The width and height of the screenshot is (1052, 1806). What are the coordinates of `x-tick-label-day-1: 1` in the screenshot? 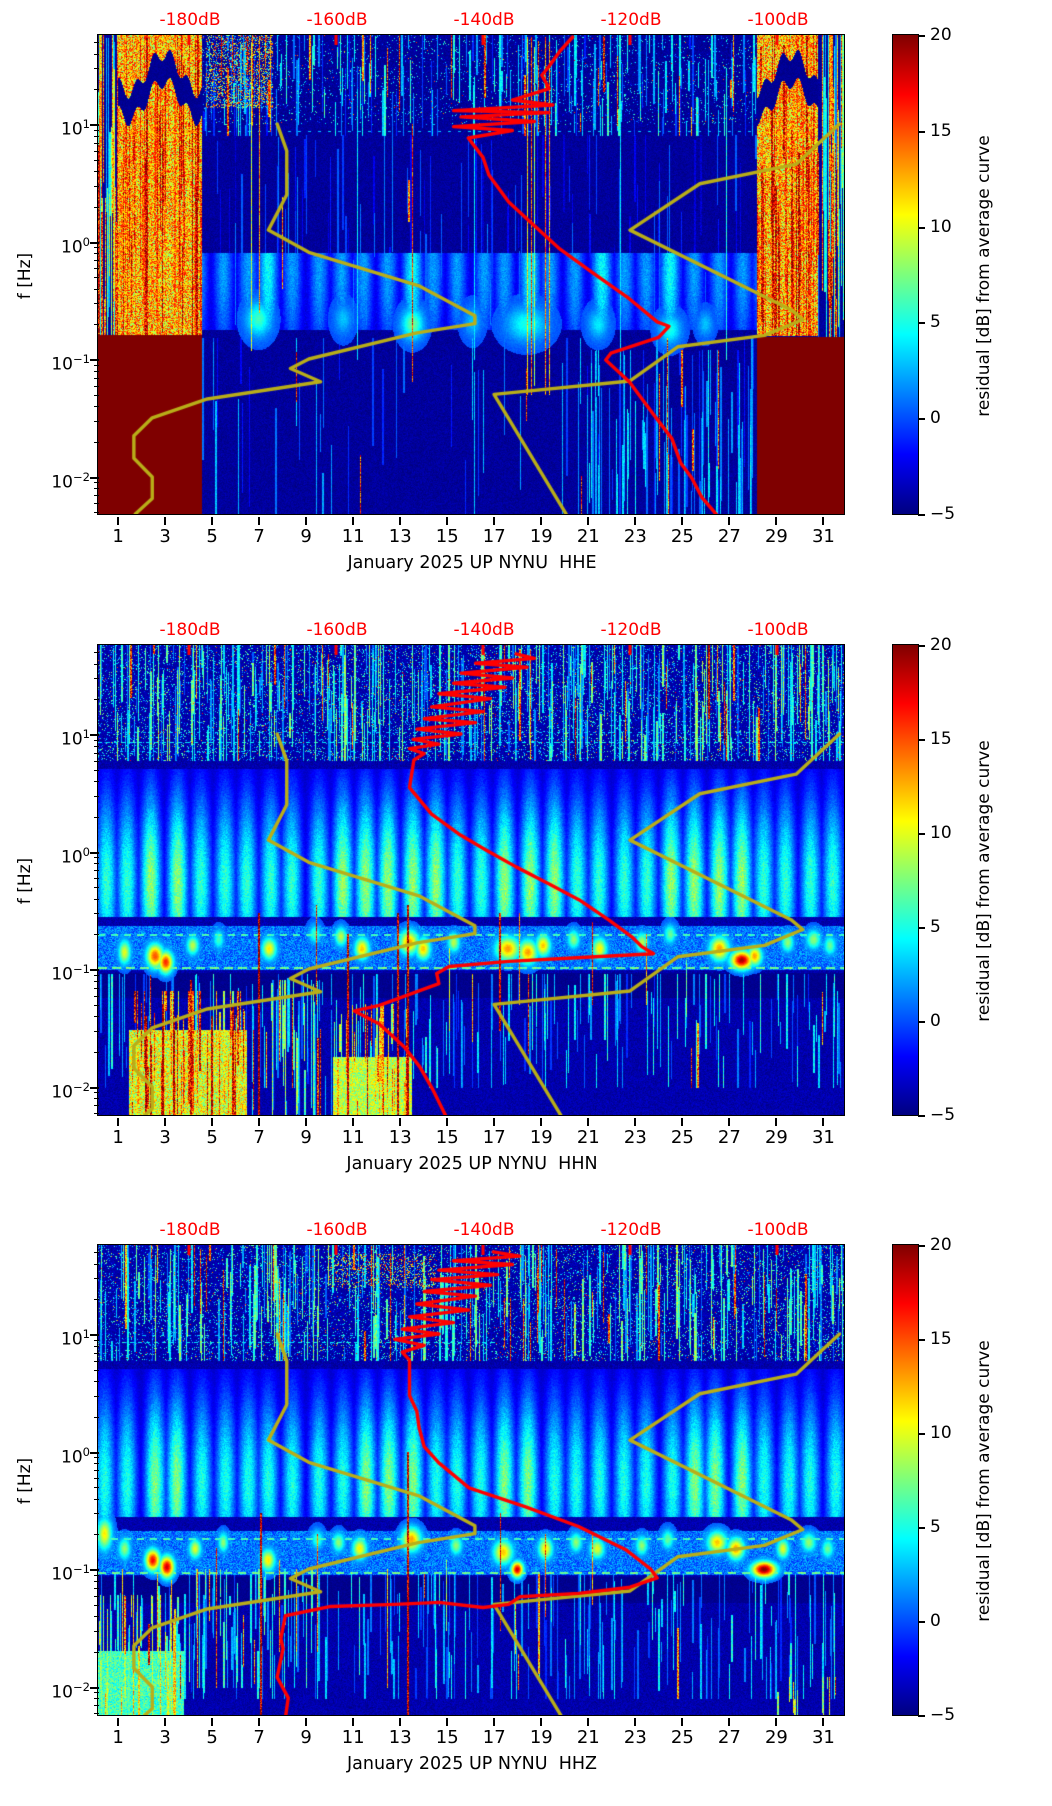 It's located at (118, 536).